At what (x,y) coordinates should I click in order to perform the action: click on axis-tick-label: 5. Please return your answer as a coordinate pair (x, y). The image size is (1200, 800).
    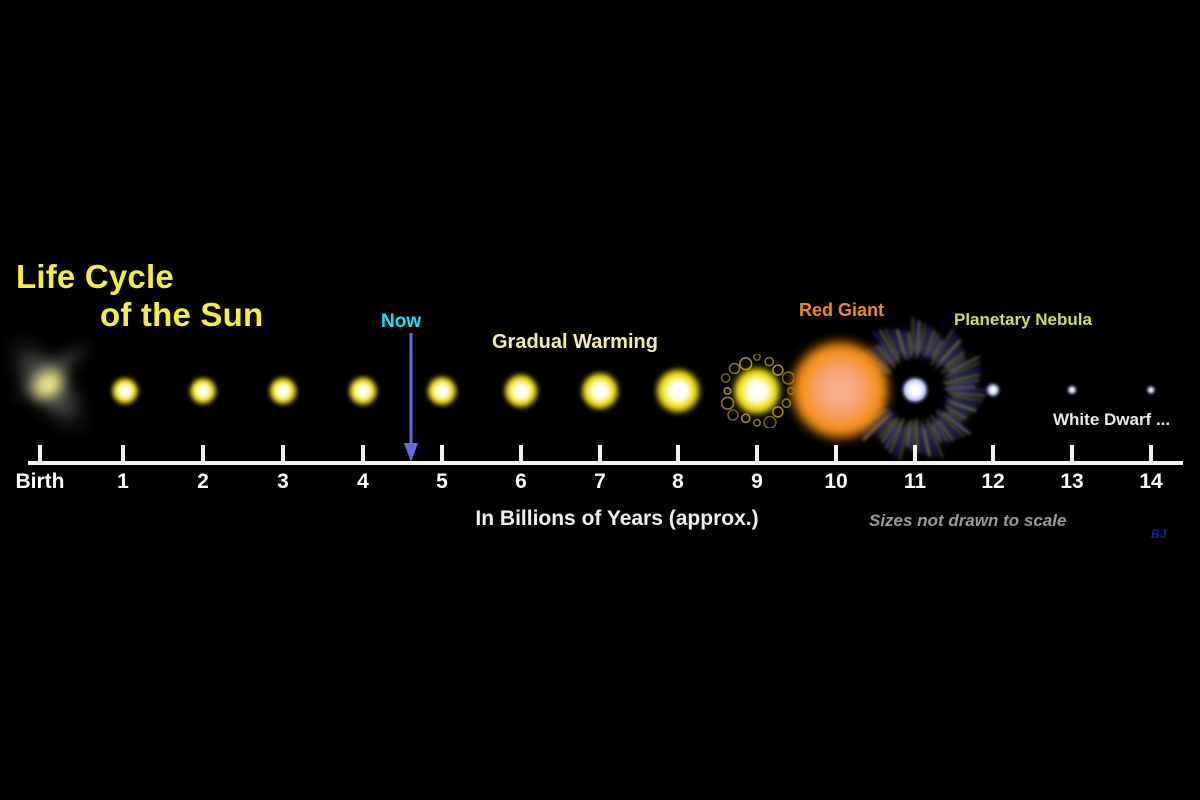
    Looking at the image, I should click on (442, 481).